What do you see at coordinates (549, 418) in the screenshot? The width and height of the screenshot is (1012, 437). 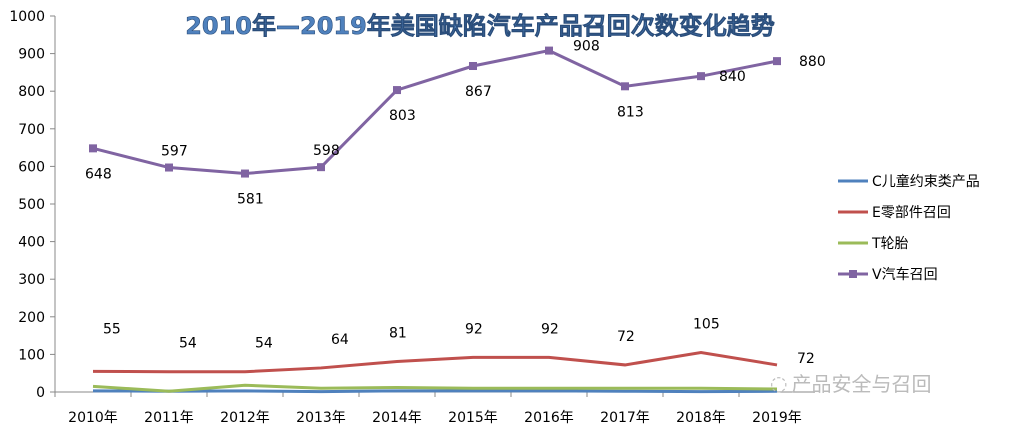 I see `x-tick-label: 2016年` at bounding box center [549, 418].